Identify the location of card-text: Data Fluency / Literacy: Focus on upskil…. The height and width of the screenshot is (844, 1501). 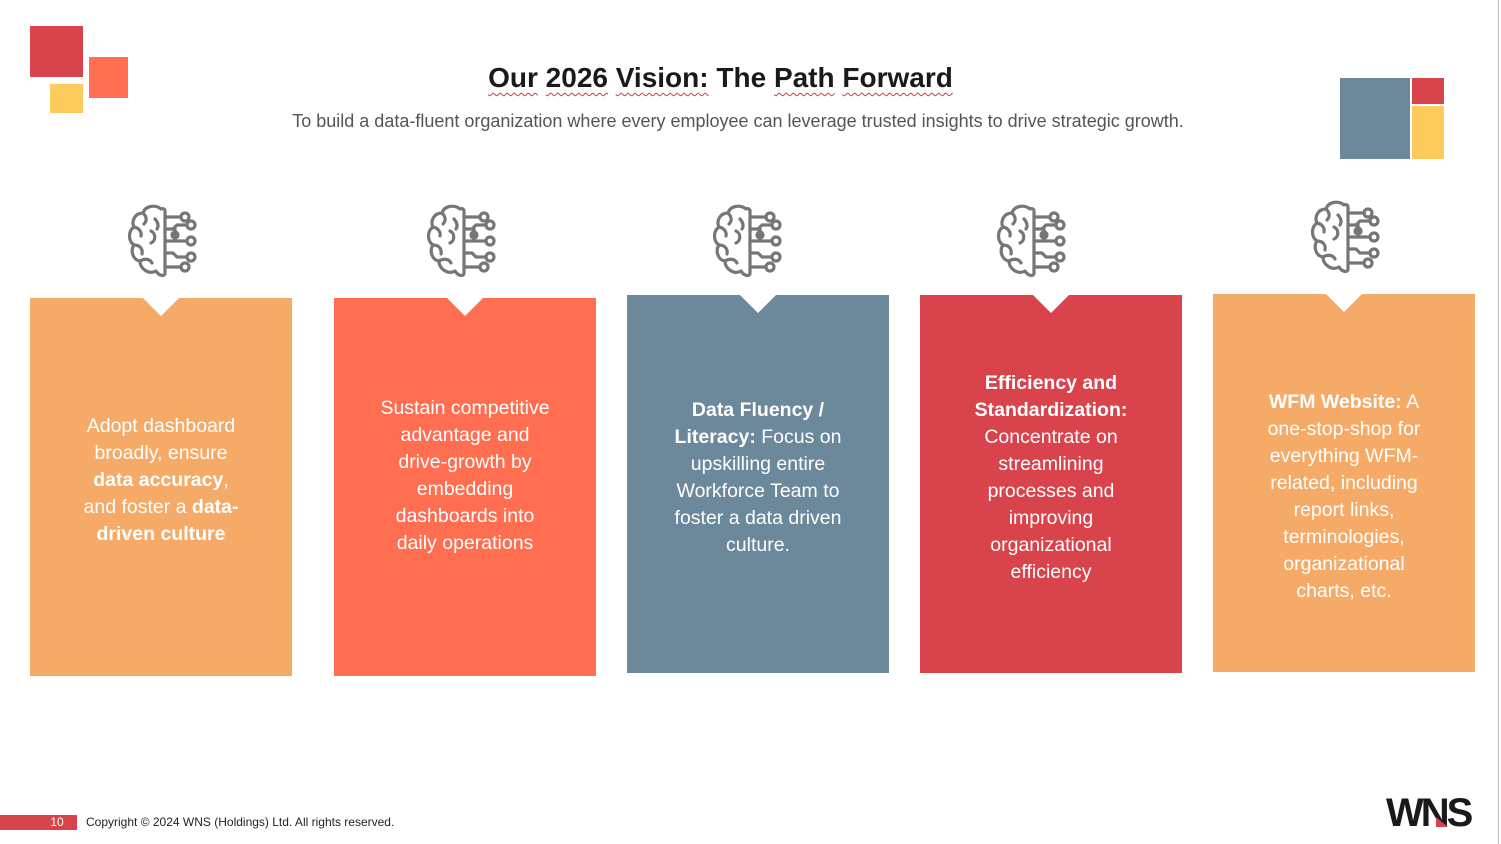
(758, 477).